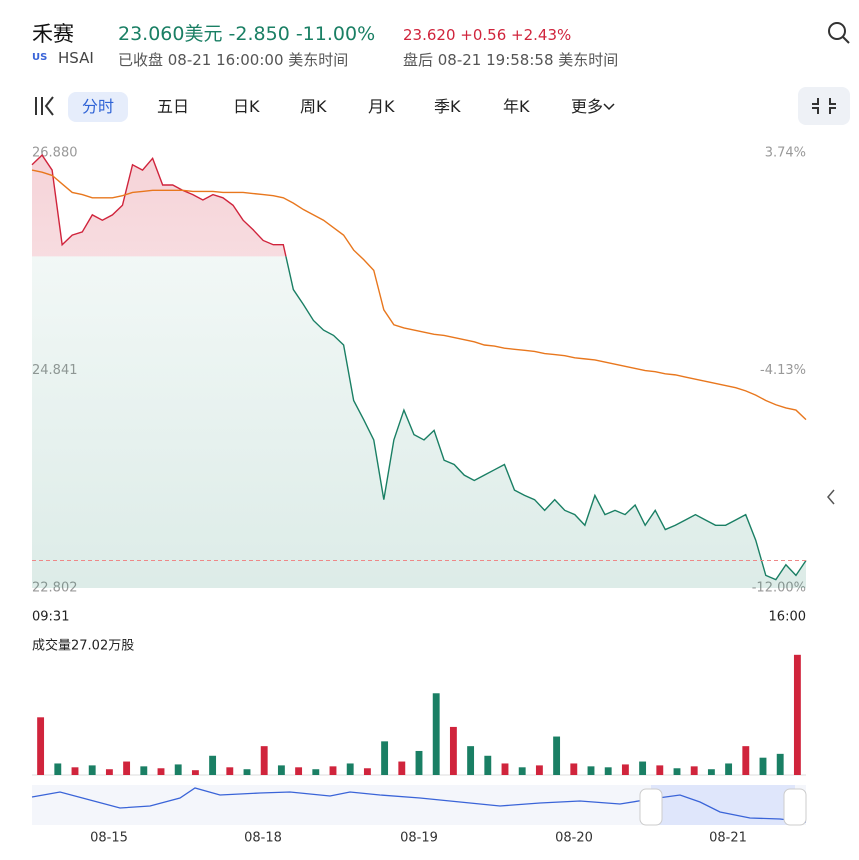  Describe the element at coordinates (40, 57) in the screenshot. I see `market: US` at that location.